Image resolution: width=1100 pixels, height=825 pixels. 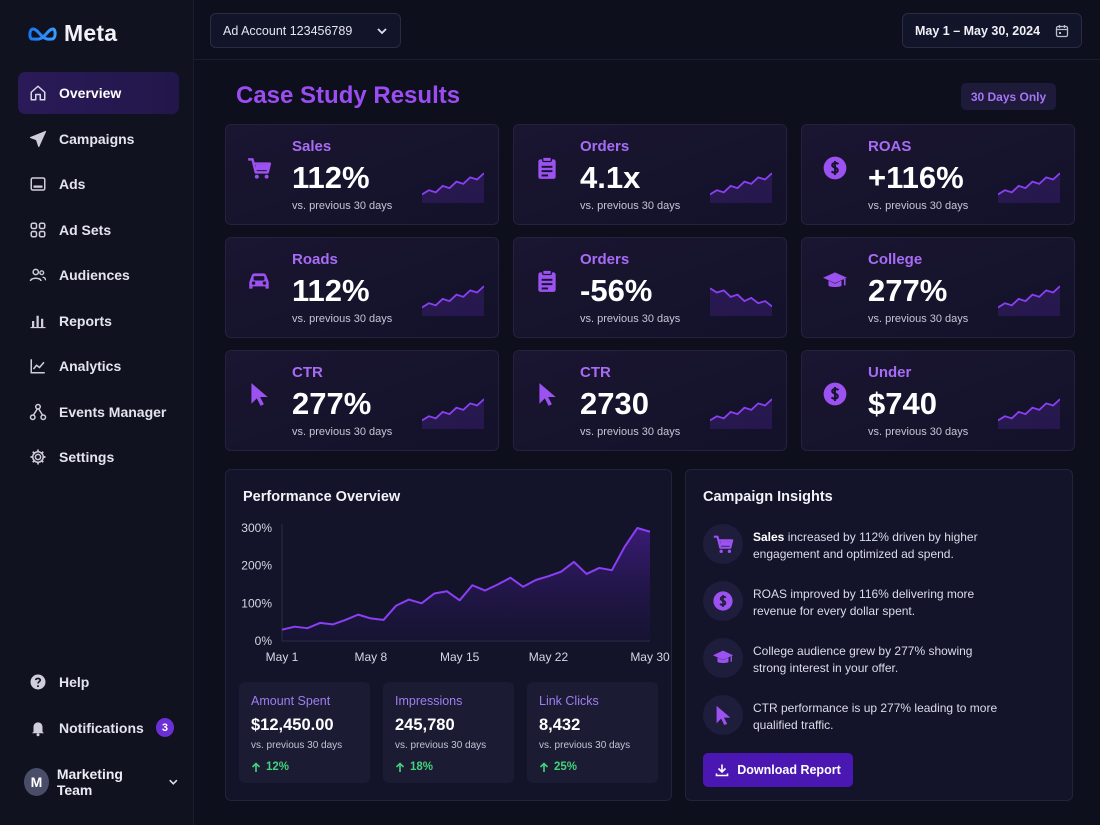 What do you see at coordinates (1008, 96) in the screenshot?
I see `period-chip: 30 Days Only` at bounding box center [1008, 96].